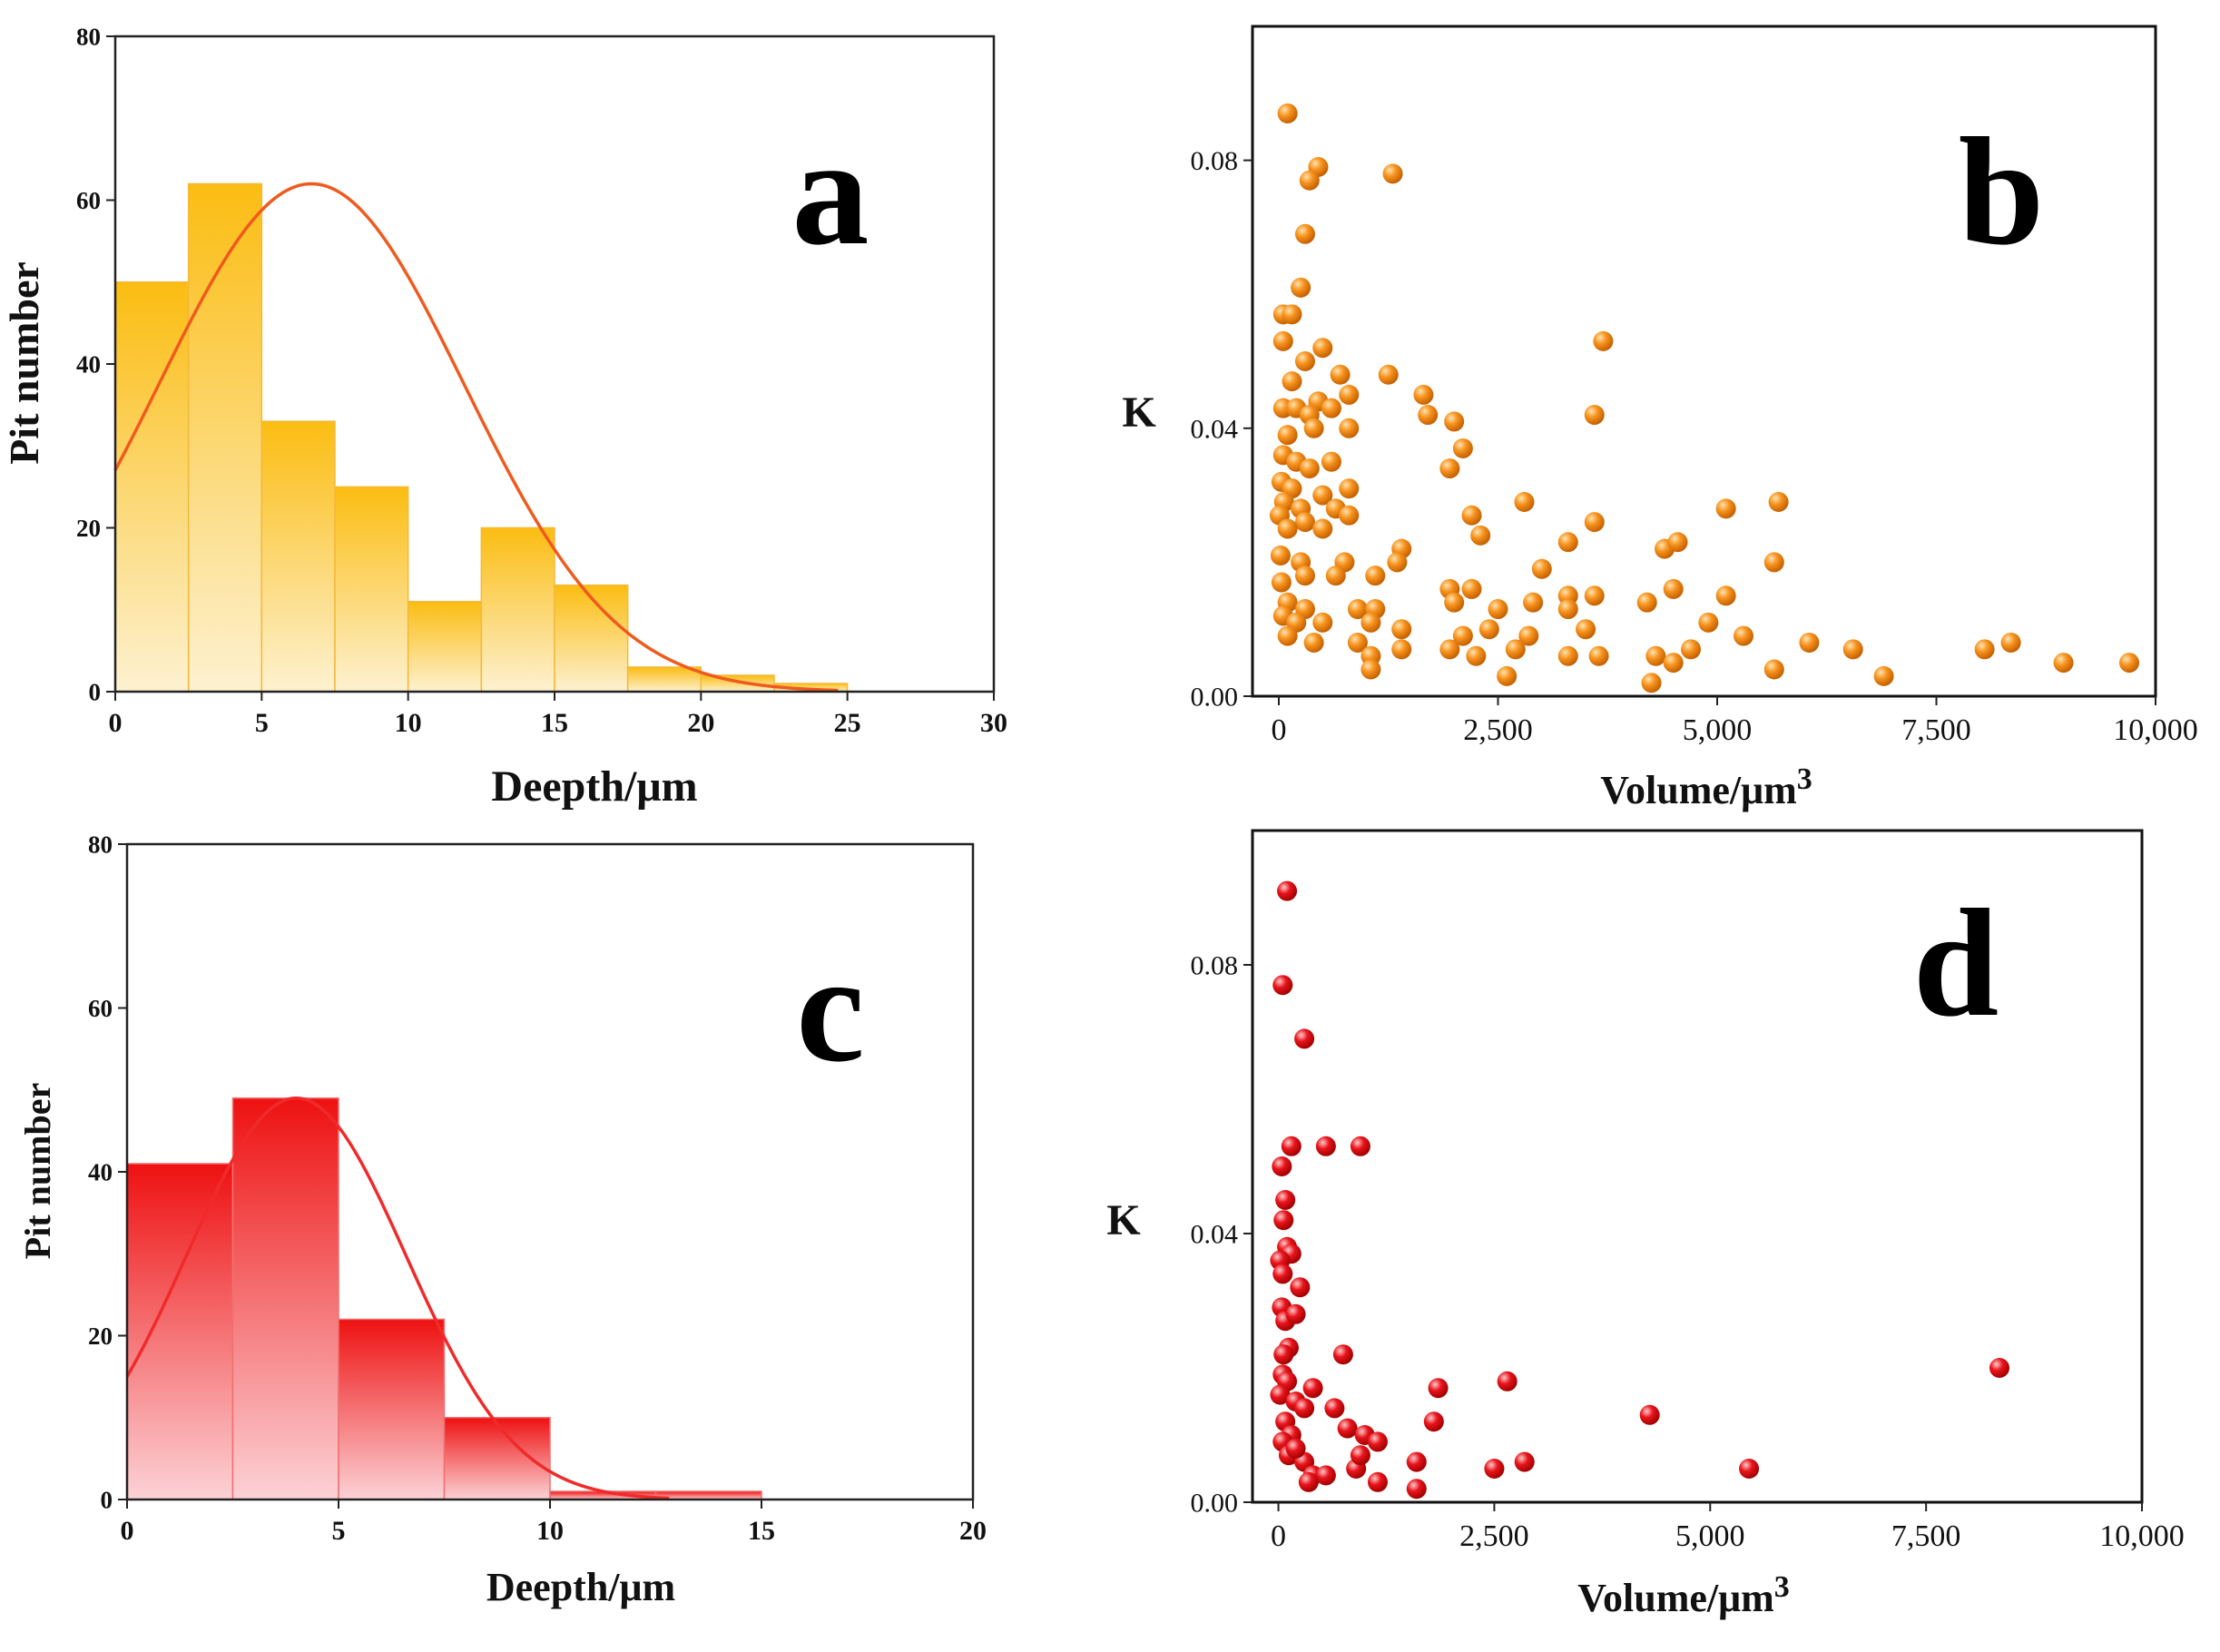  Describe the element at coordinates (1215, 698) in the screenshot. I see `panel-b-y-tick-label: 0.00` at that location.